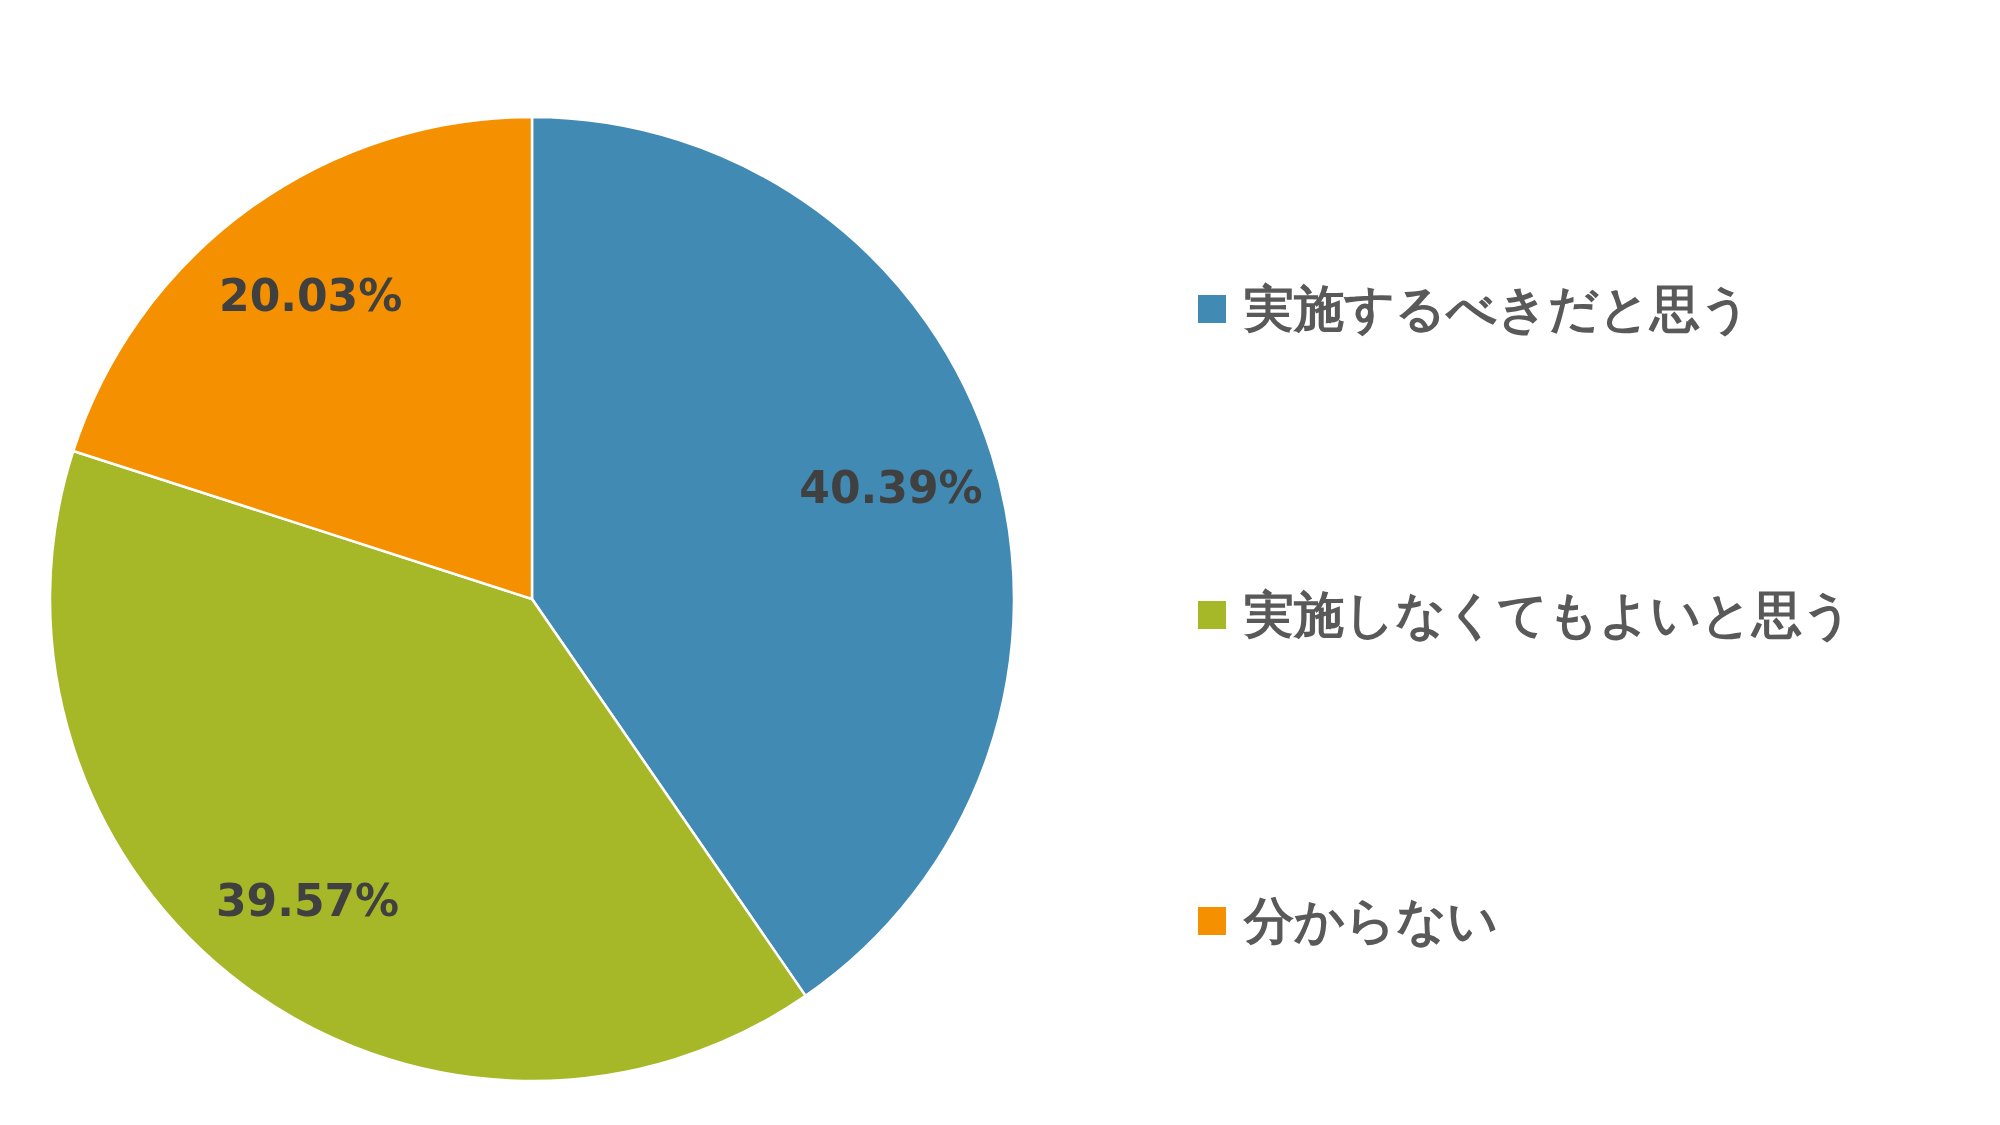 This screenshot has height=1125, width=2000. Describe the element at coordinates (307, 901) in the screenshot. I see `data-label: 39.57%` at that location.